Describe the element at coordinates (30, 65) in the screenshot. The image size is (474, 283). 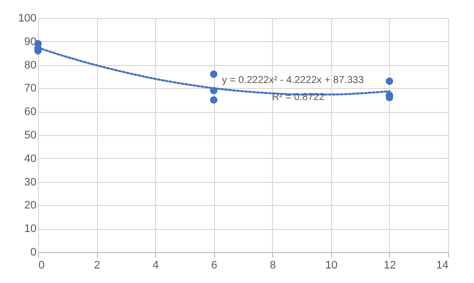
I see `y-tick-label: 80` at that location.